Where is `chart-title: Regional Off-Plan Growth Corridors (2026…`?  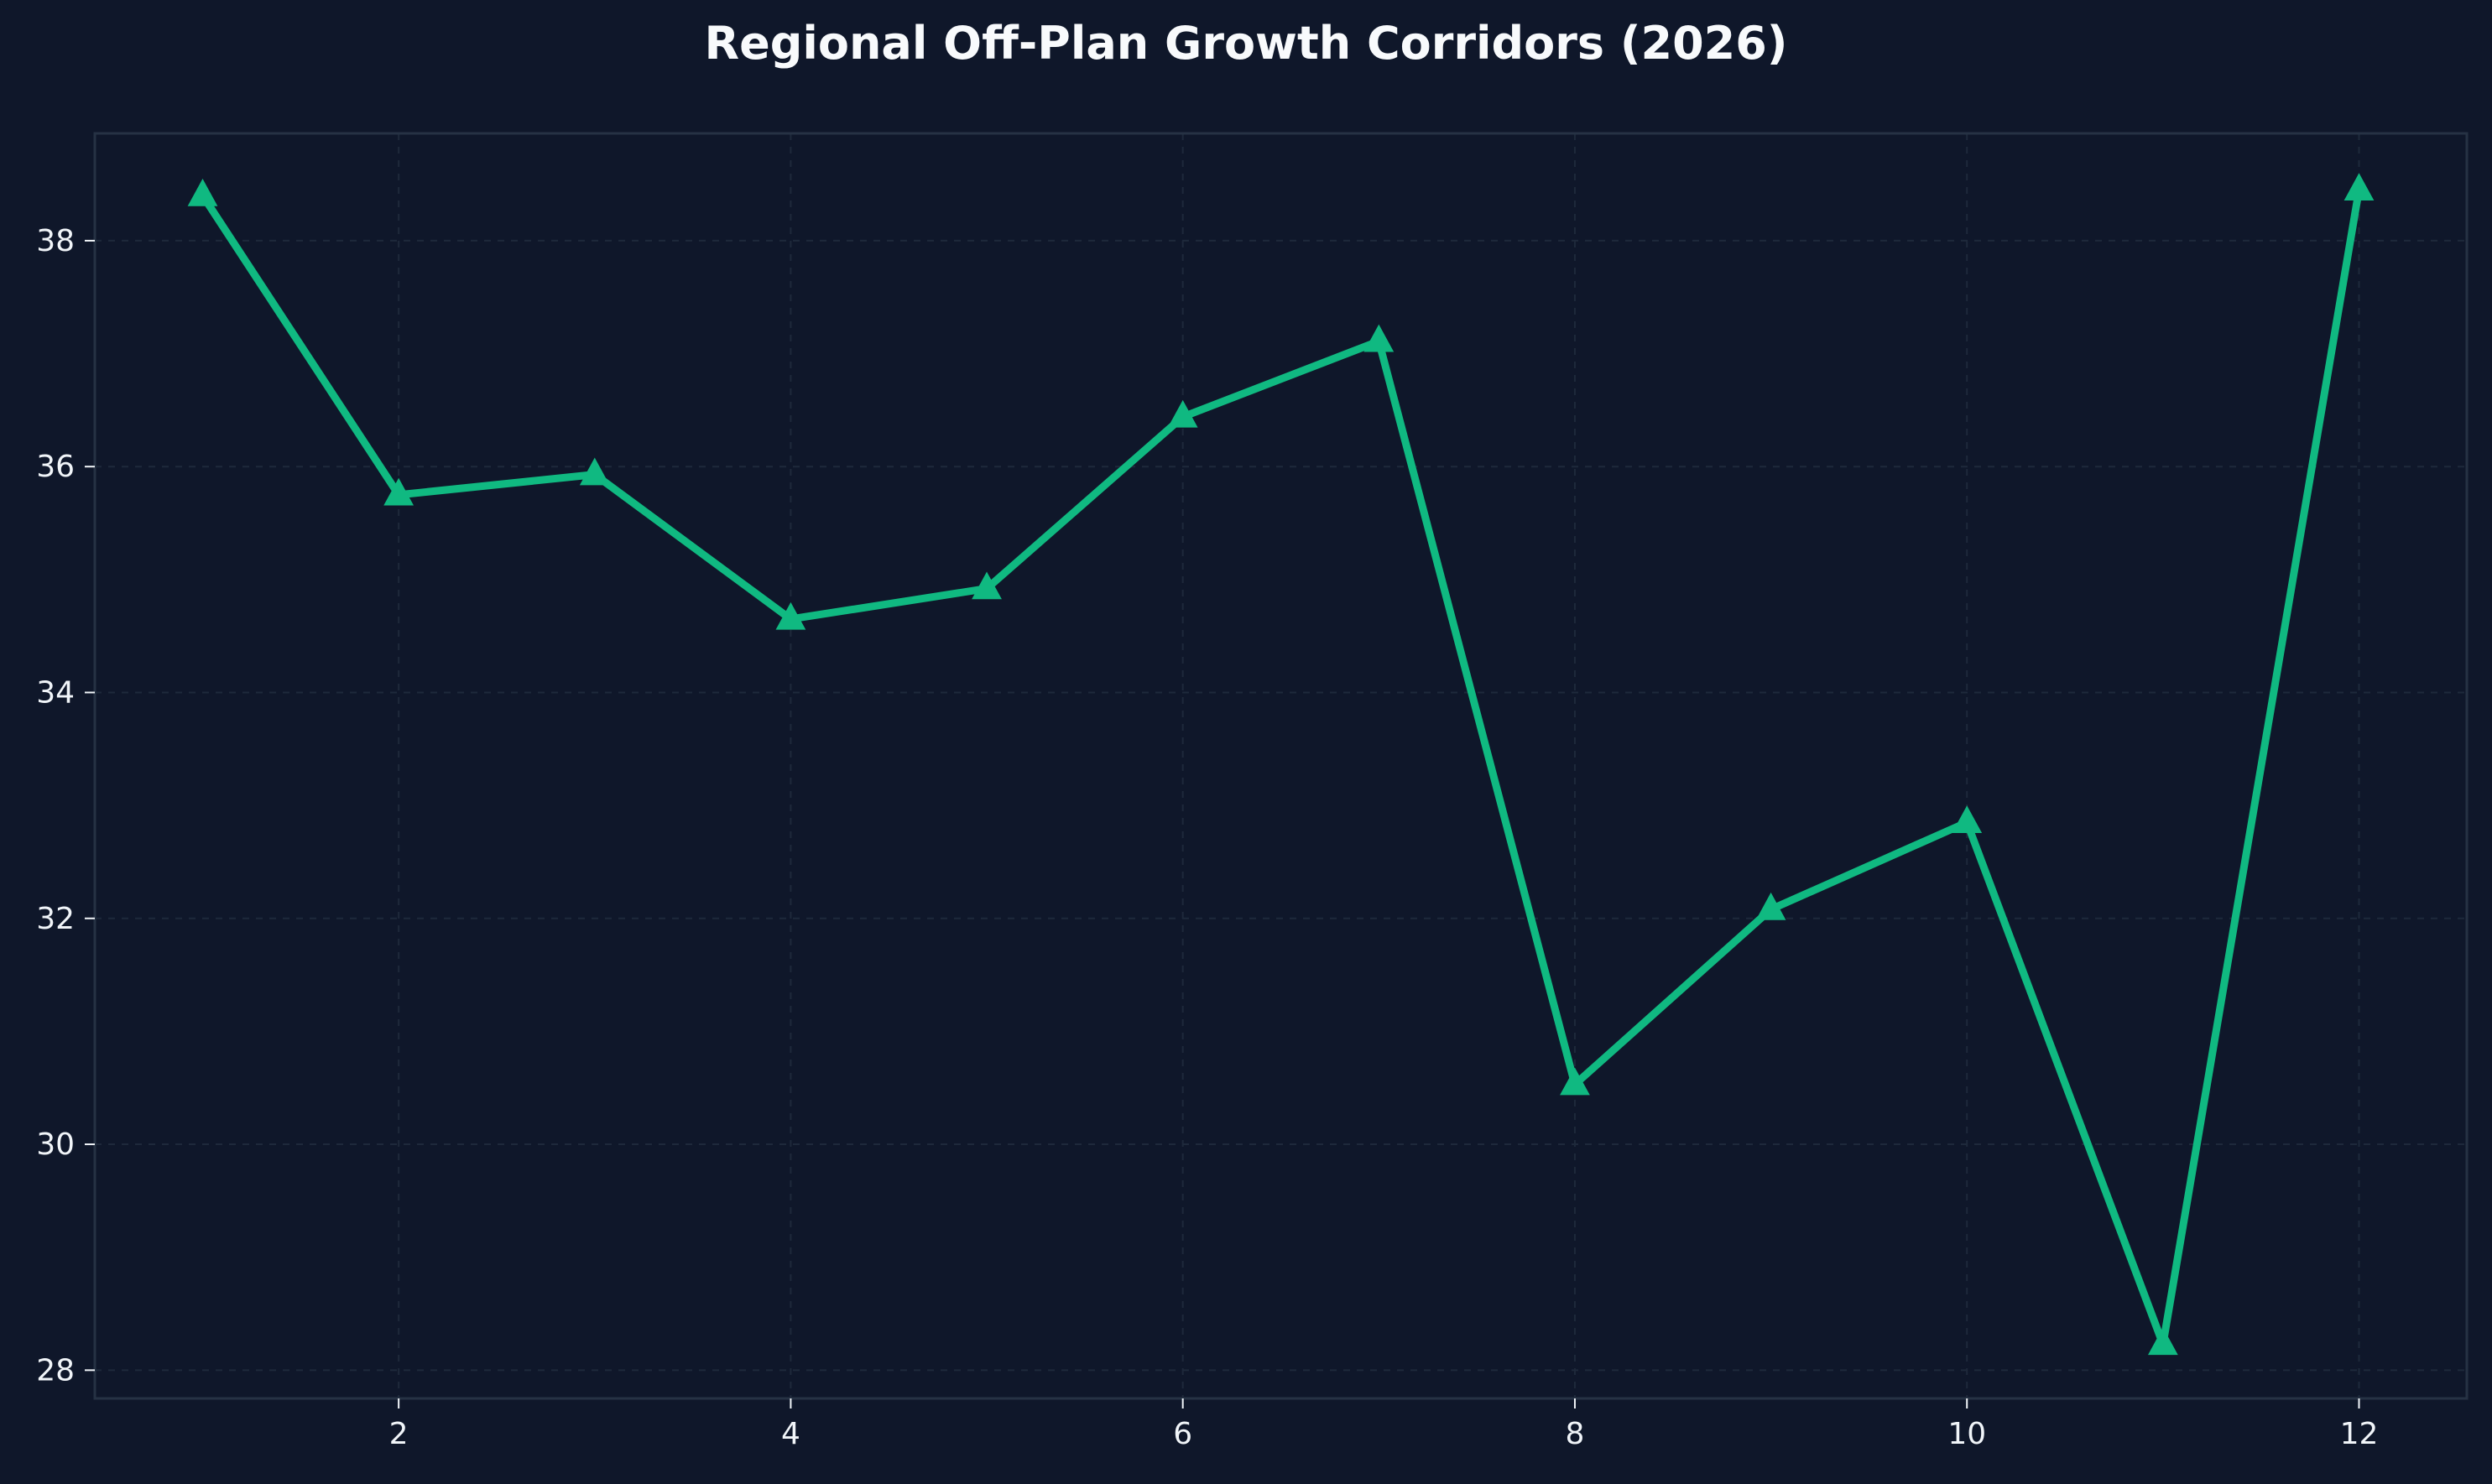
chart-title: Regional Off-Plan Growth Corridors (2026… is located at coordinates (1246, 43).